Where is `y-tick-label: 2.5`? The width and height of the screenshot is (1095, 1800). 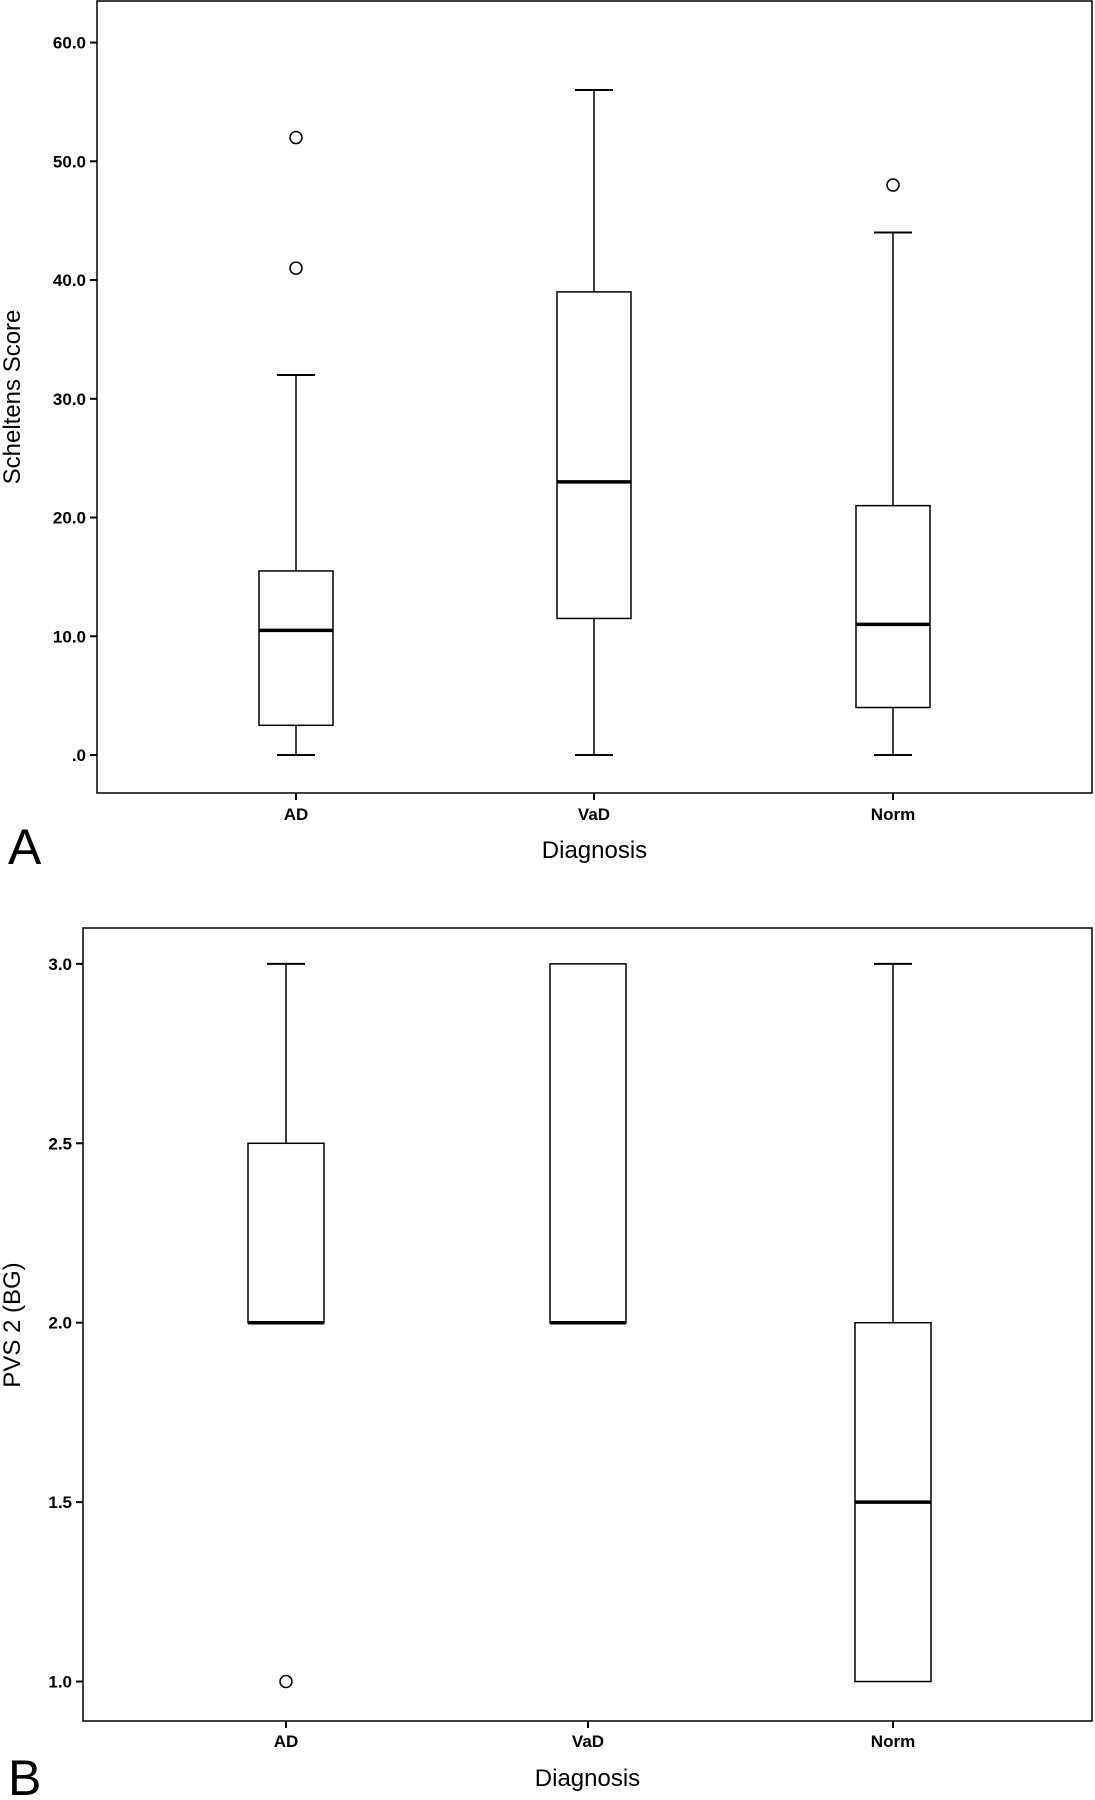
y-tick-label: 2.5 is located at coordinates (60, 1143).